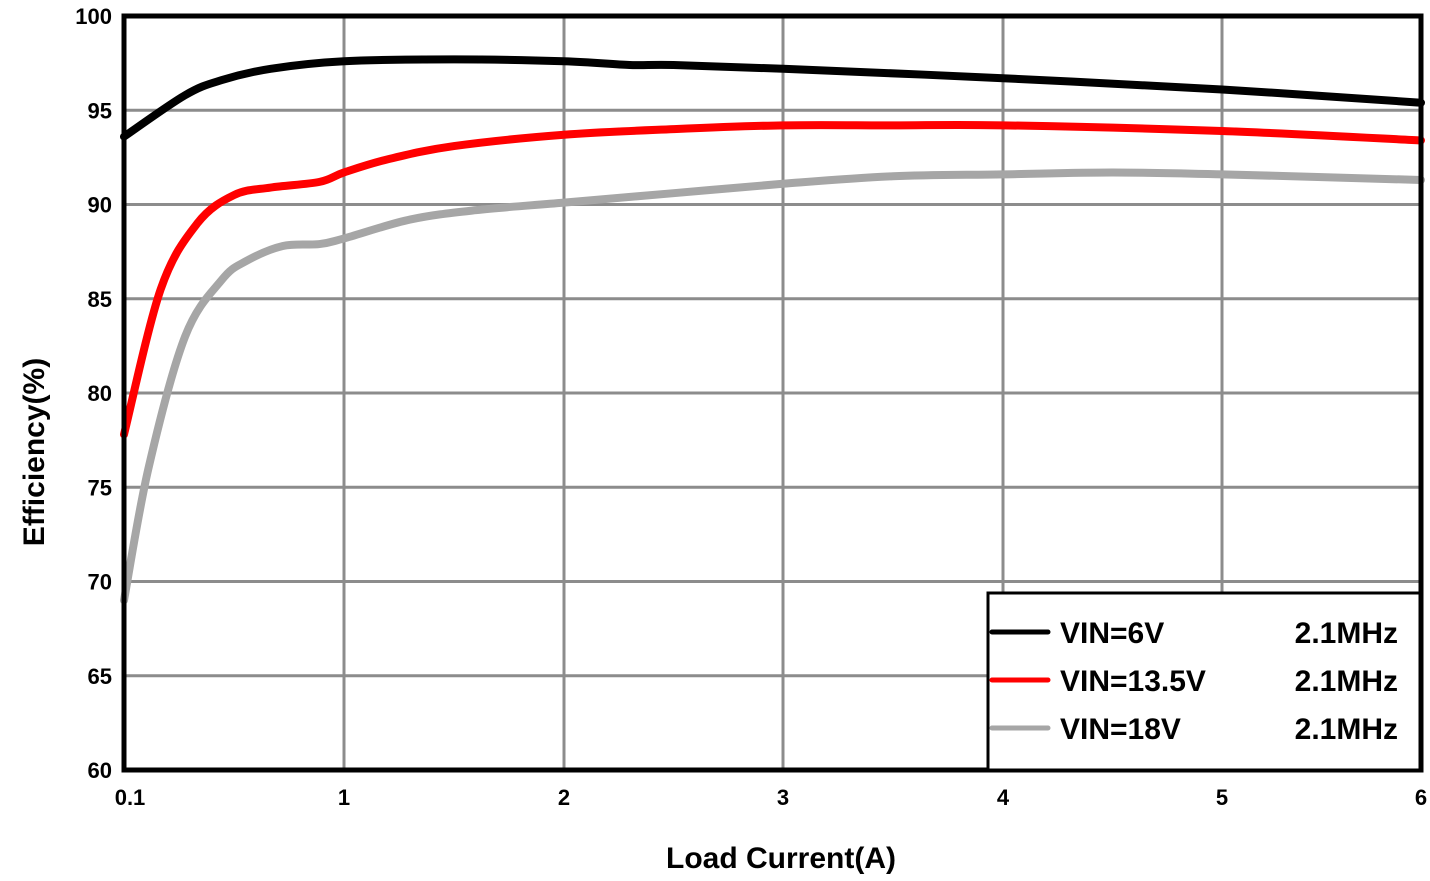 The image size is (1430, 881). Describe the element at coordinates (772, 98) in the screenshot. I see `series-line` at that location.